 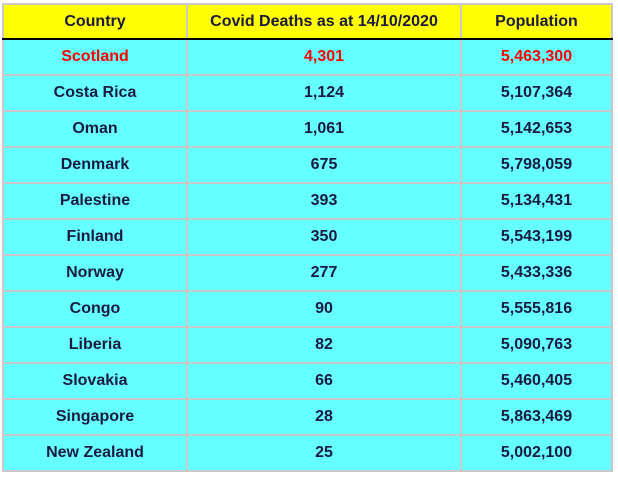 I want to click on data-row: Congo 90 5,555,816, so click(x=307, y=309).